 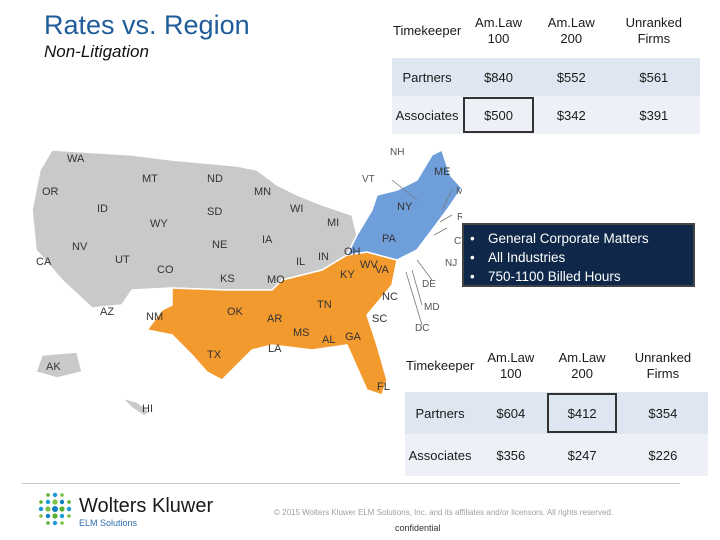 I want to click on state-label-nj: NJ, so click(x=451, y=263).